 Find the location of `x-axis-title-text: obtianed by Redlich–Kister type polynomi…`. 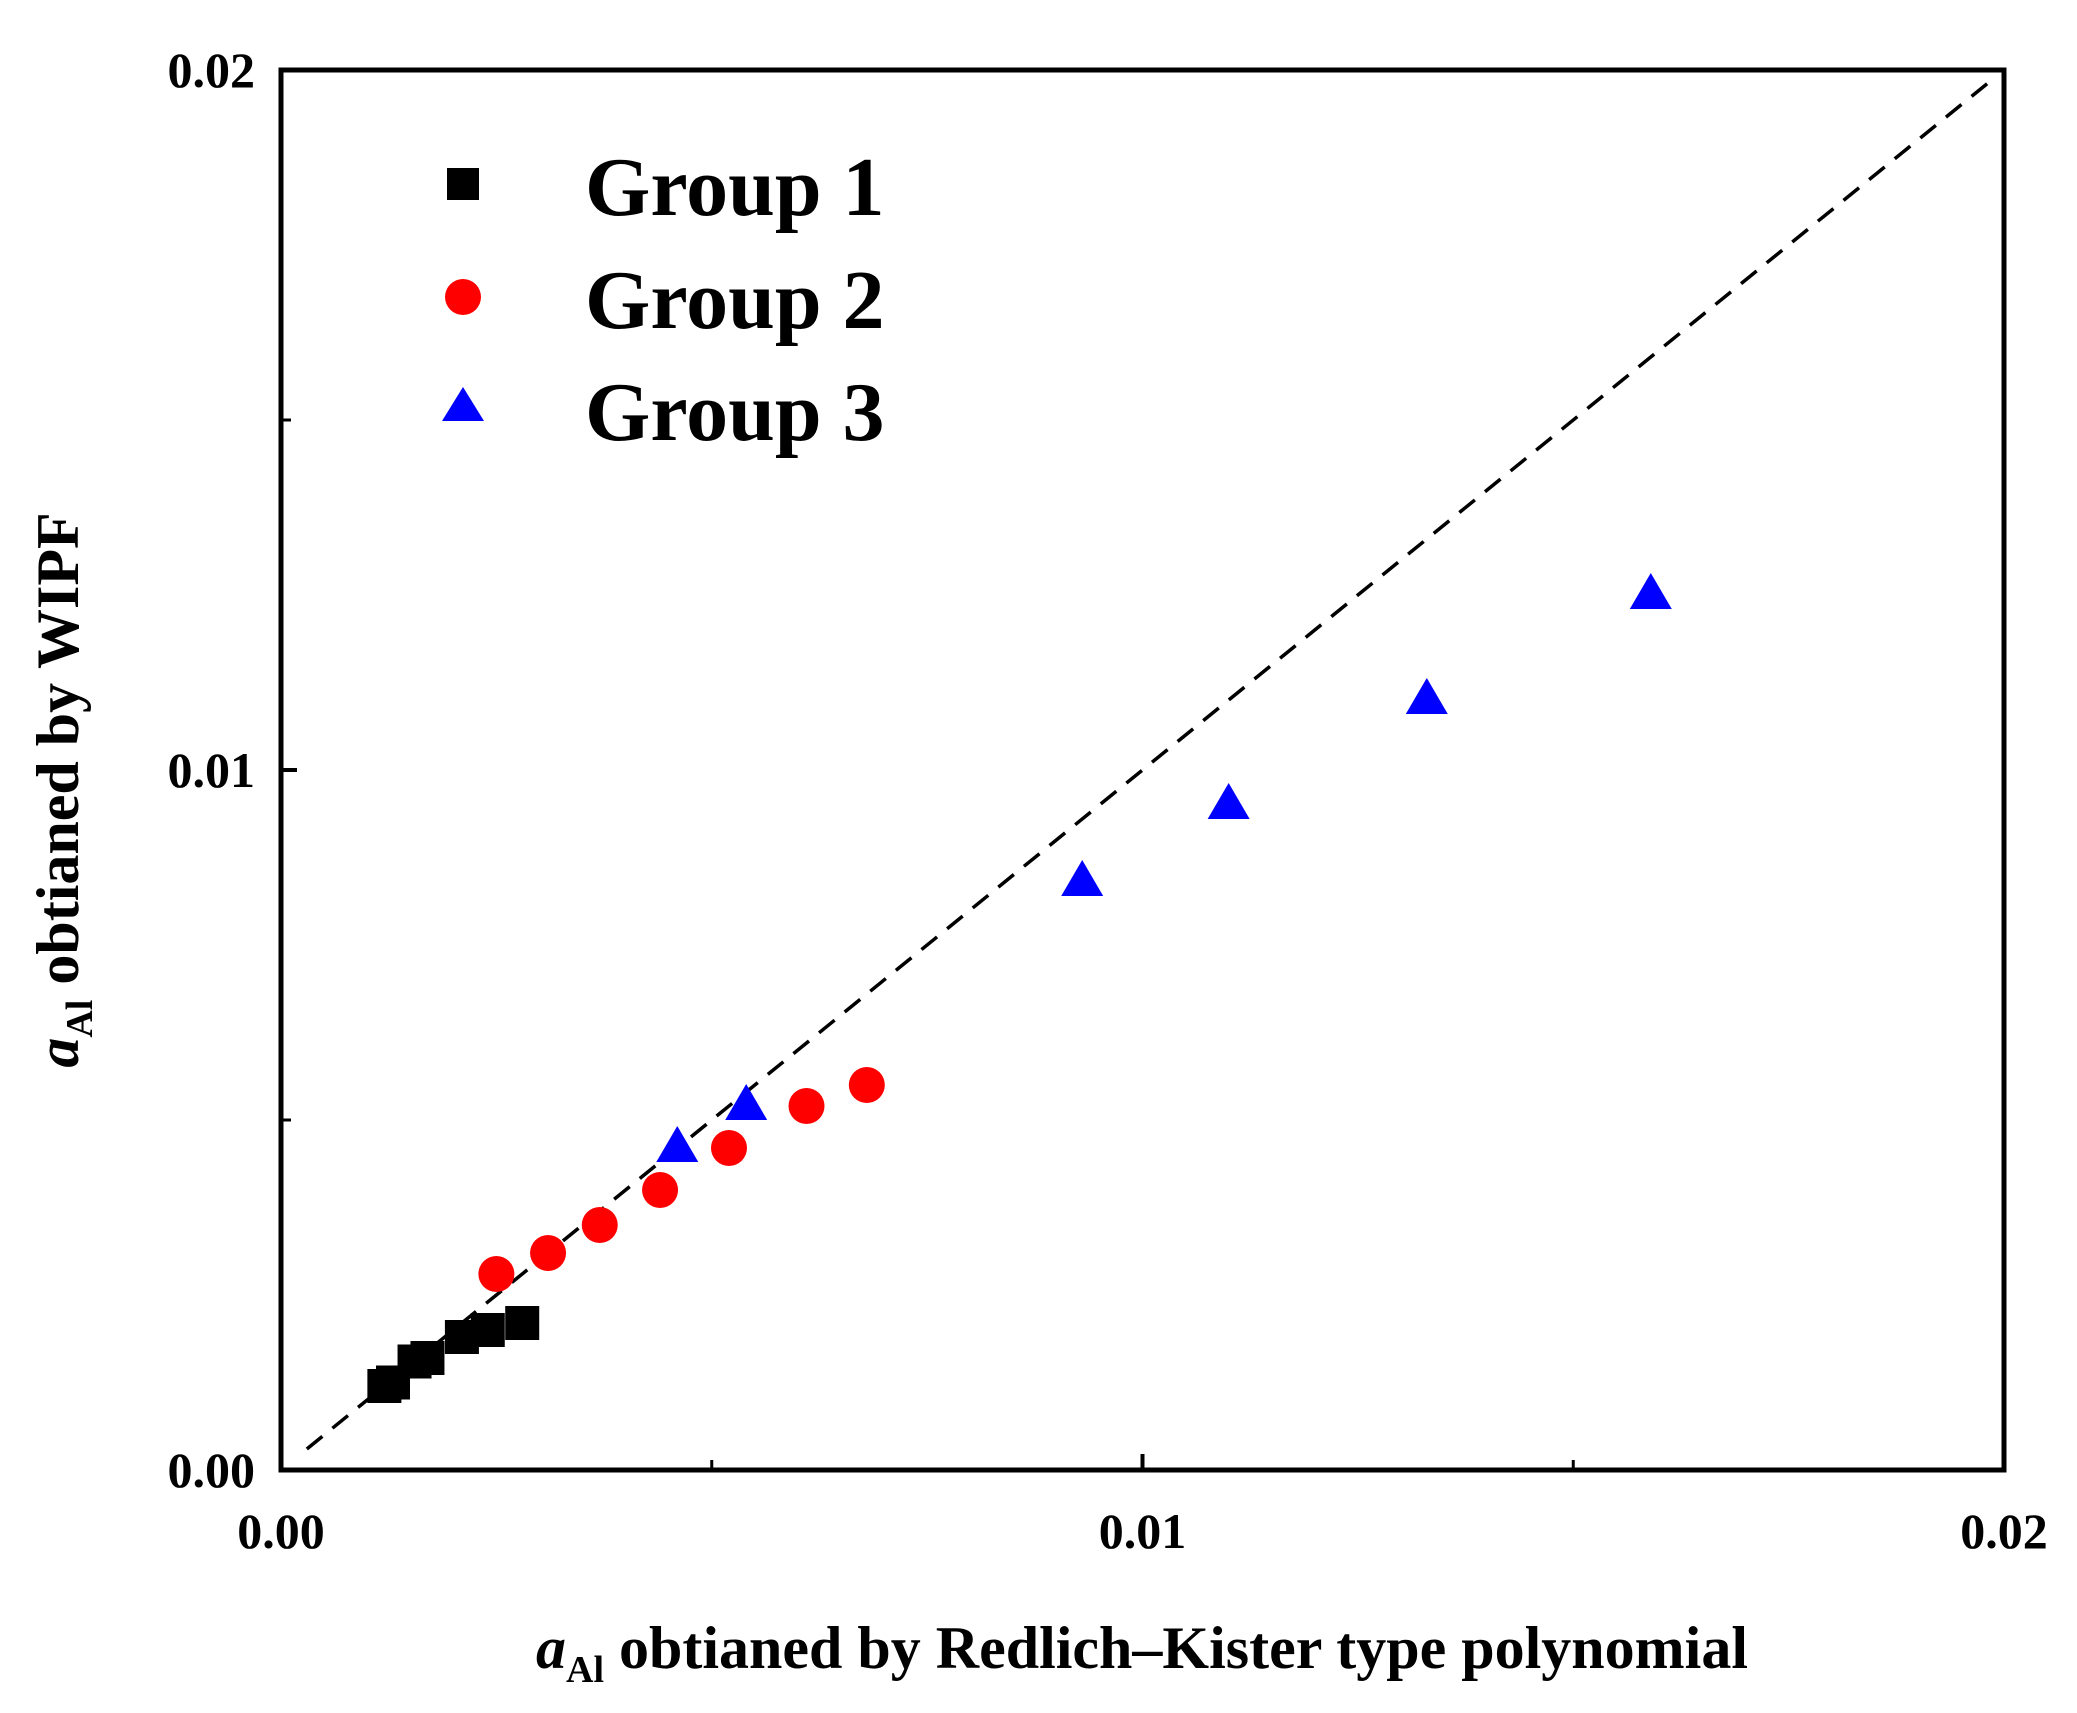

x-axis-title-text: obtianed by Redlich–Kister type polynomi… is located at coordinates (1176, 1648).